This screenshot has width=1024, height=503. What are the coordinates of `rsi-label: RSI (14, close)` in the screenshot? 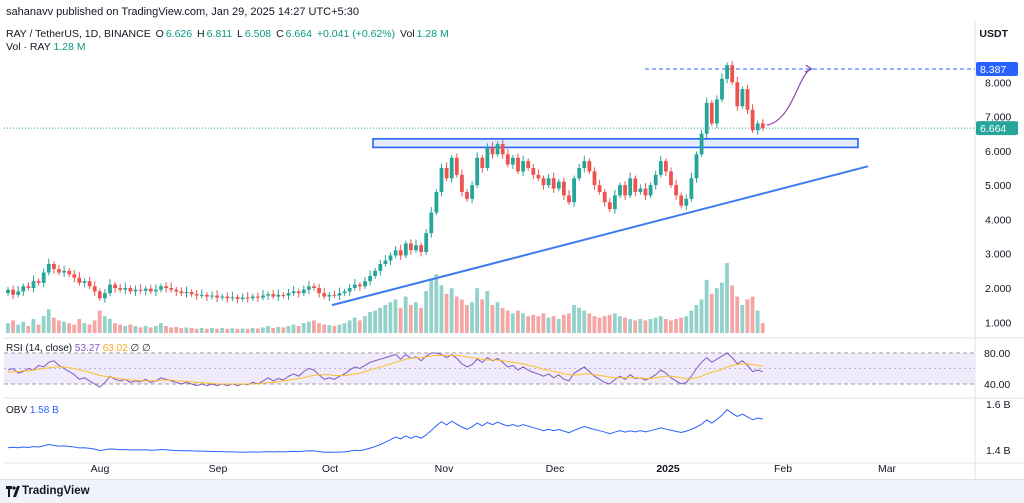 It's located at (39, 348).